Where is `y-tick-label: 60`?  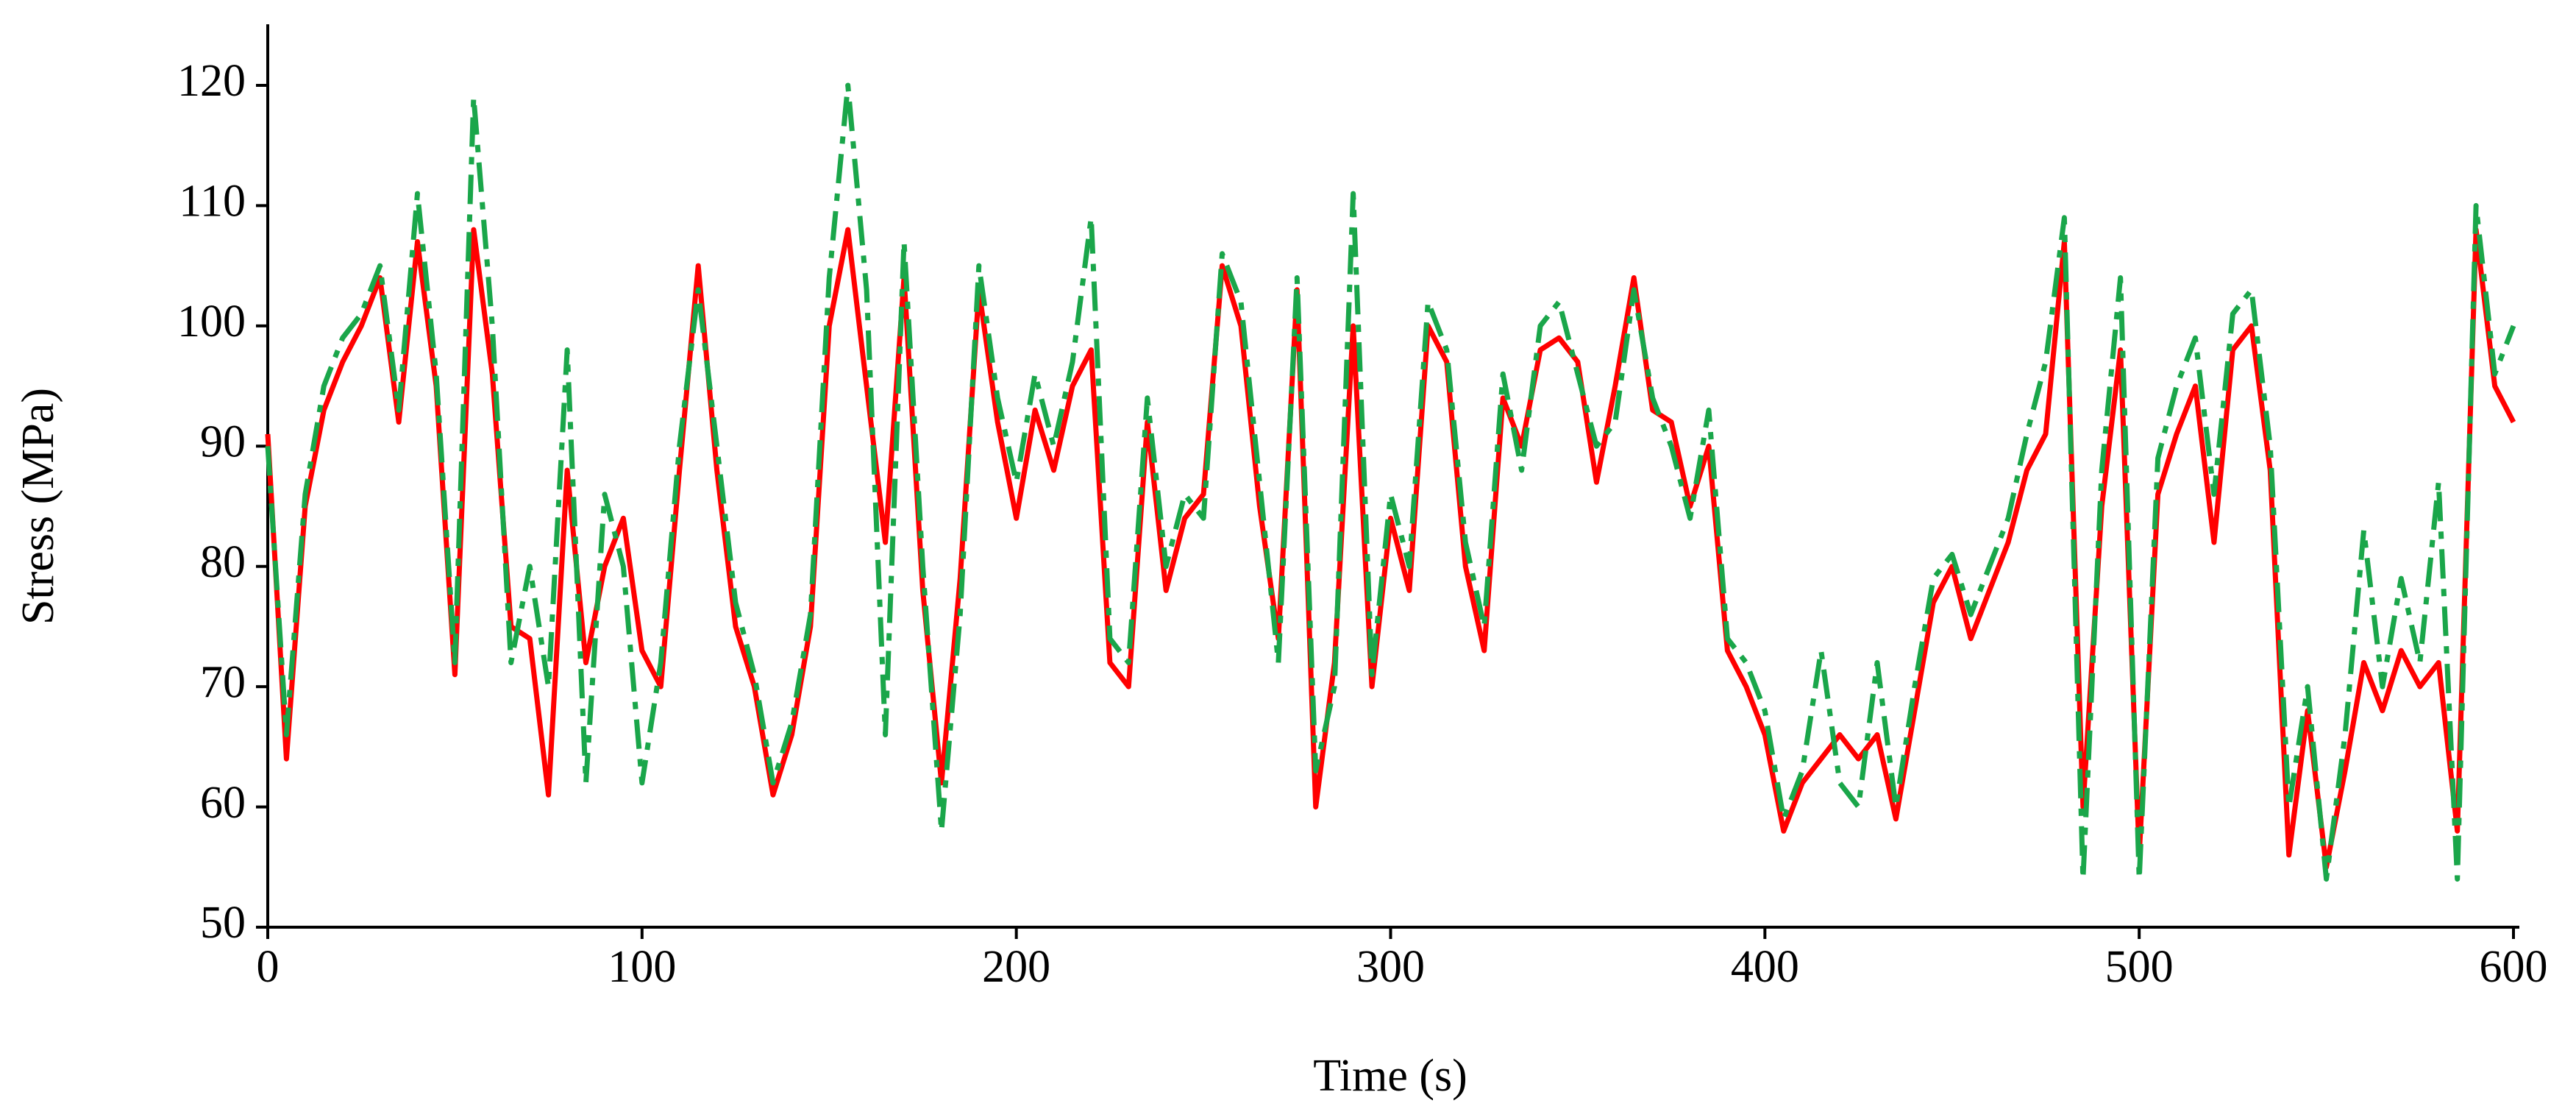
y-tick-label: 60 is located at coordinates (223, 803).